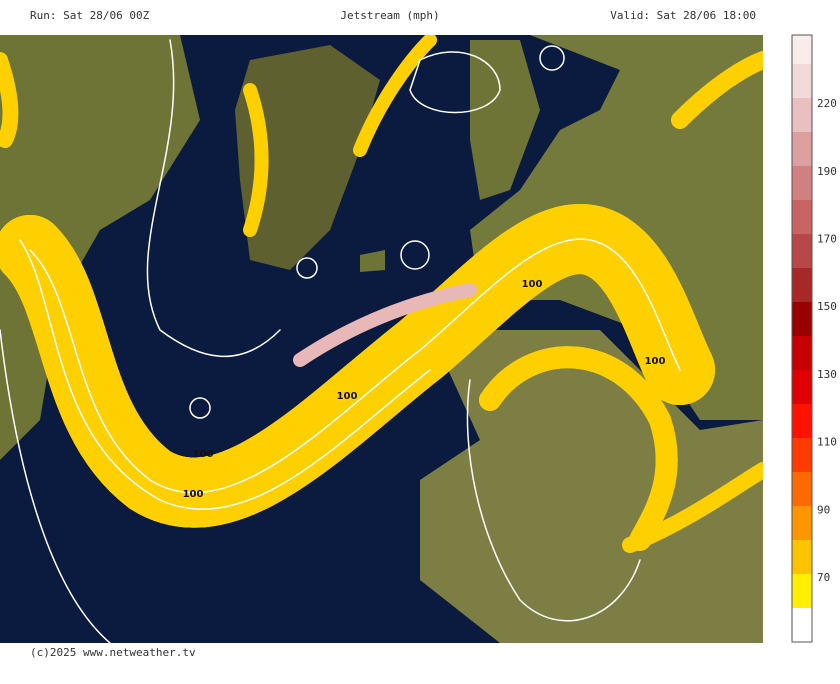 Image resolution: width=840 pixels, height=684 pixels. What do you see at coordinates (827, 374) in the screenshot?
I see `colorbar-label: 130` at bounding box center [827, 374].